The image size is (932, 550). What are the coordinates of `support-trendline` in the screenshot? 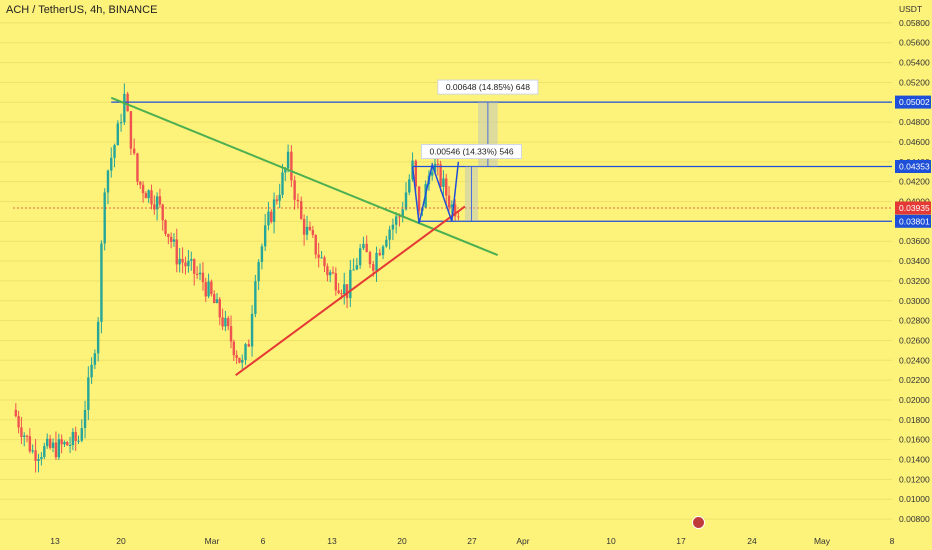 It's located at (350, 290).